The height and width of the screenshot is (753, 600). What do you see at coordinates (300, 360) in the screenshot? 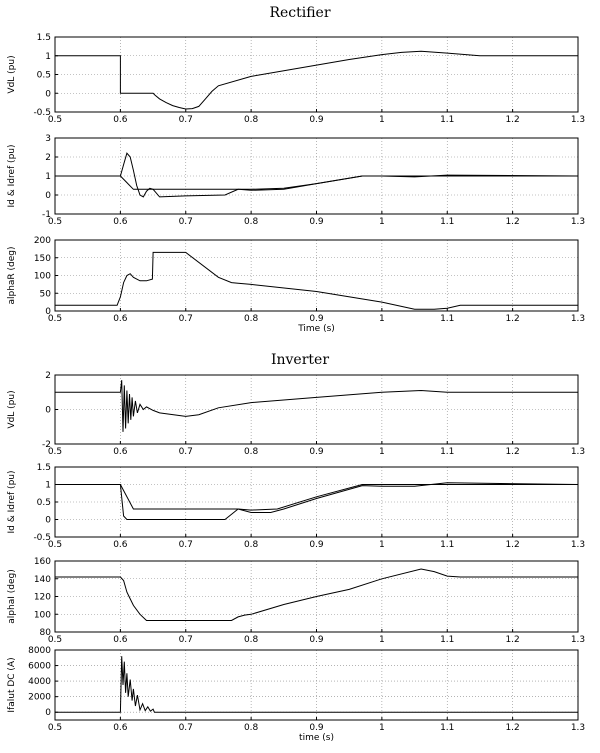
I see `inverter-title: Inverter` at bounding box center [300, 360].